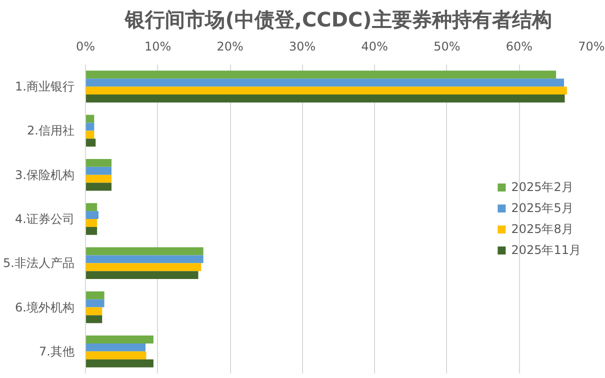 The width and height of the screenshot is (605, 378). I want to click on y-tick-label: 2.信用社, so click(51, 131).